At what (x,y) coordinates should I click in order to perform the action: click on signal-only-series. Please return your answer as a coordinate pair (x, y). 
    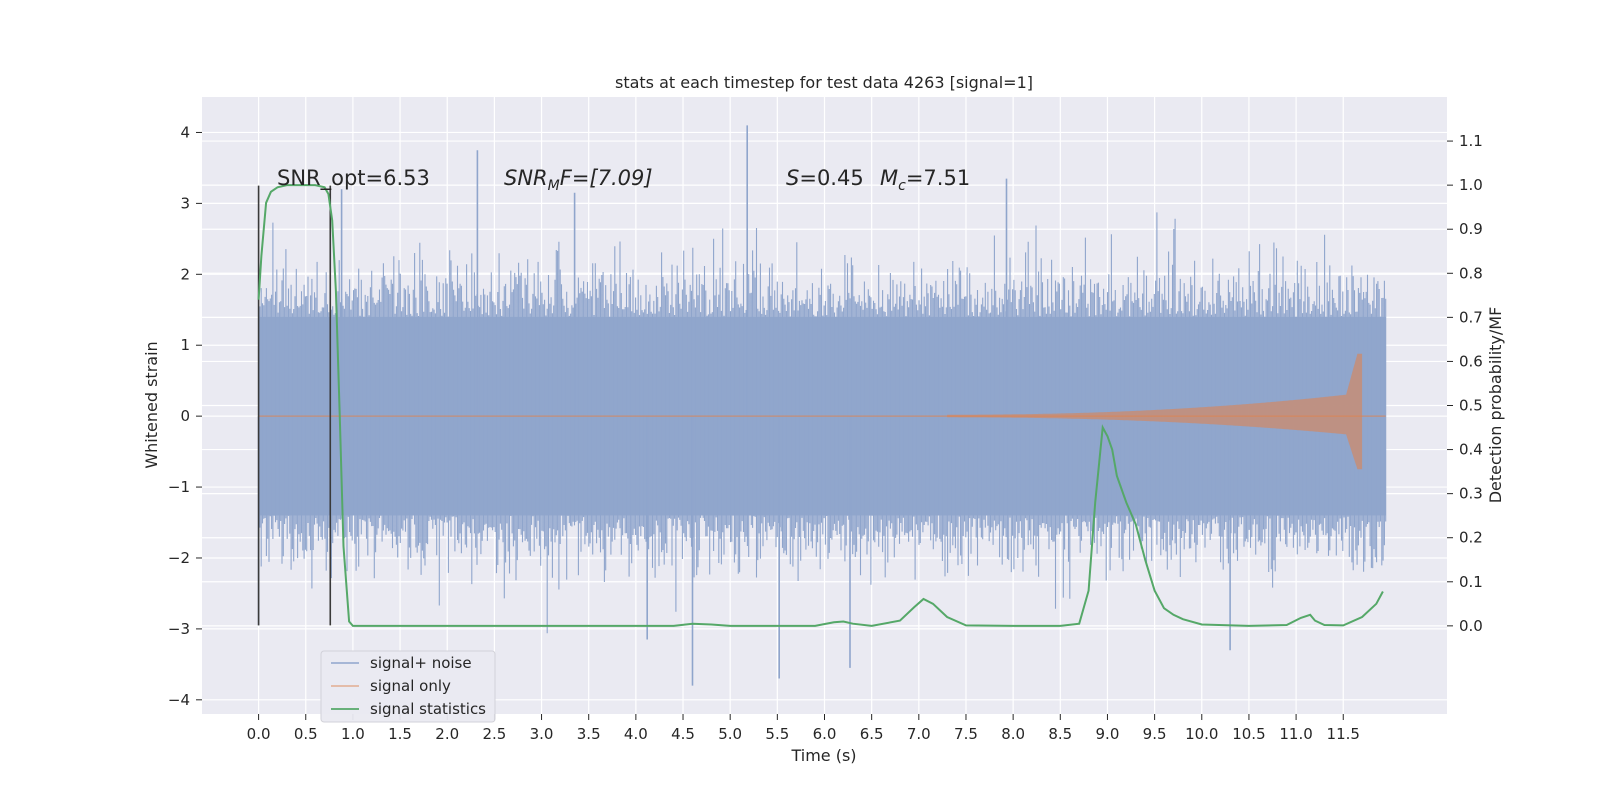
    Looking at the image, I should click on (822, 411).